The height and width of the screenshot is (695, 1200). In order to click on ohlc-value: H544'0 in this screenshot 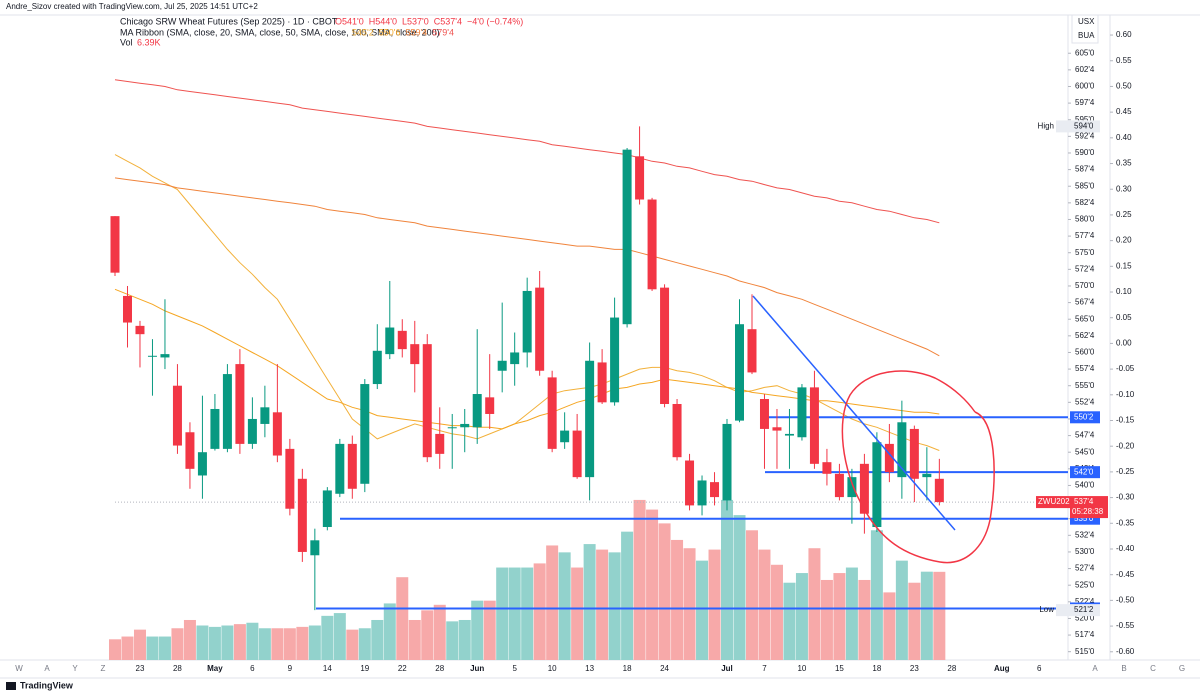, I will do `click(383, 21)`.